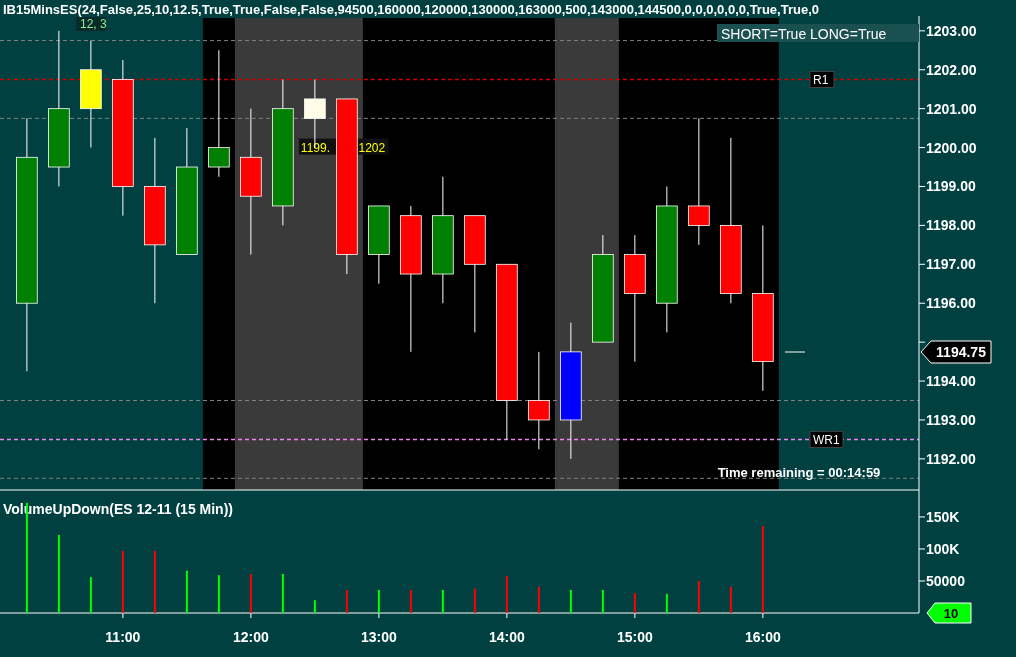 This screenshot has width=1016, height=657. What do you see at coordinates (123, 637) in the screenshot?
I see `x-tick-label: 11:00` at bounding box center [123, 637].